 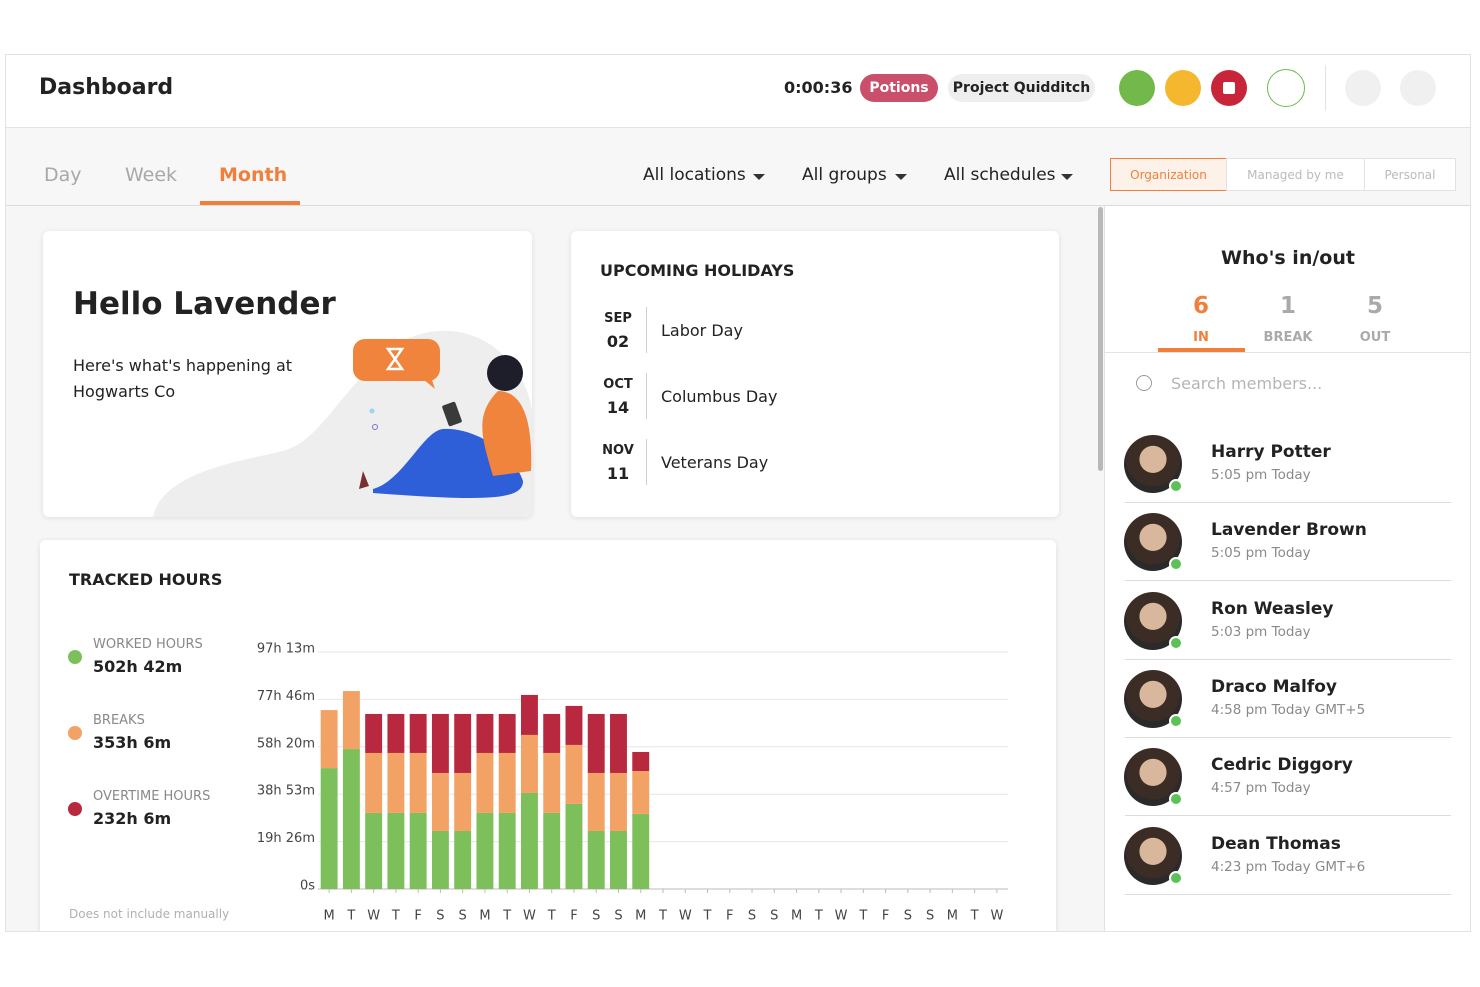 What do you see at coordinates (1287, 306) in the screenshot?
I see `count-value: 1` at bounding box center [1287, 306].